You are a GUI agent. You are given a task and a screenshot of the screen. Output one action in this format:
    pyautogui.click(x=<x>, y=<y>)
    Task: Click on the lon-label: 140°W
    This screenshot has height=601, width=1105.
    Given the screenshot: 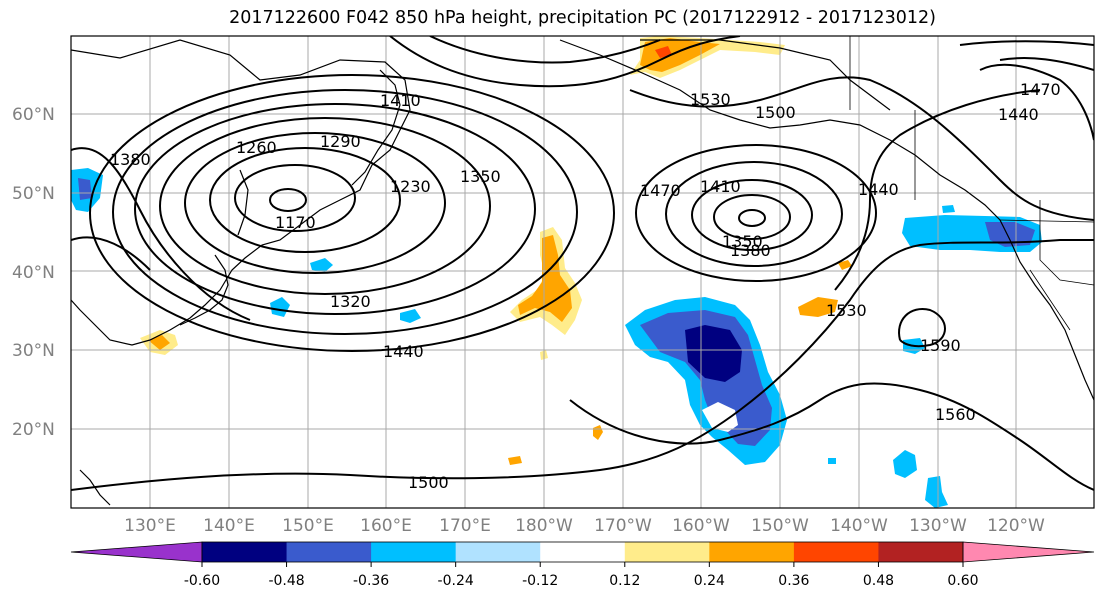 What is the action you would take?
    pyautogui.click(x=859, y=526)
    